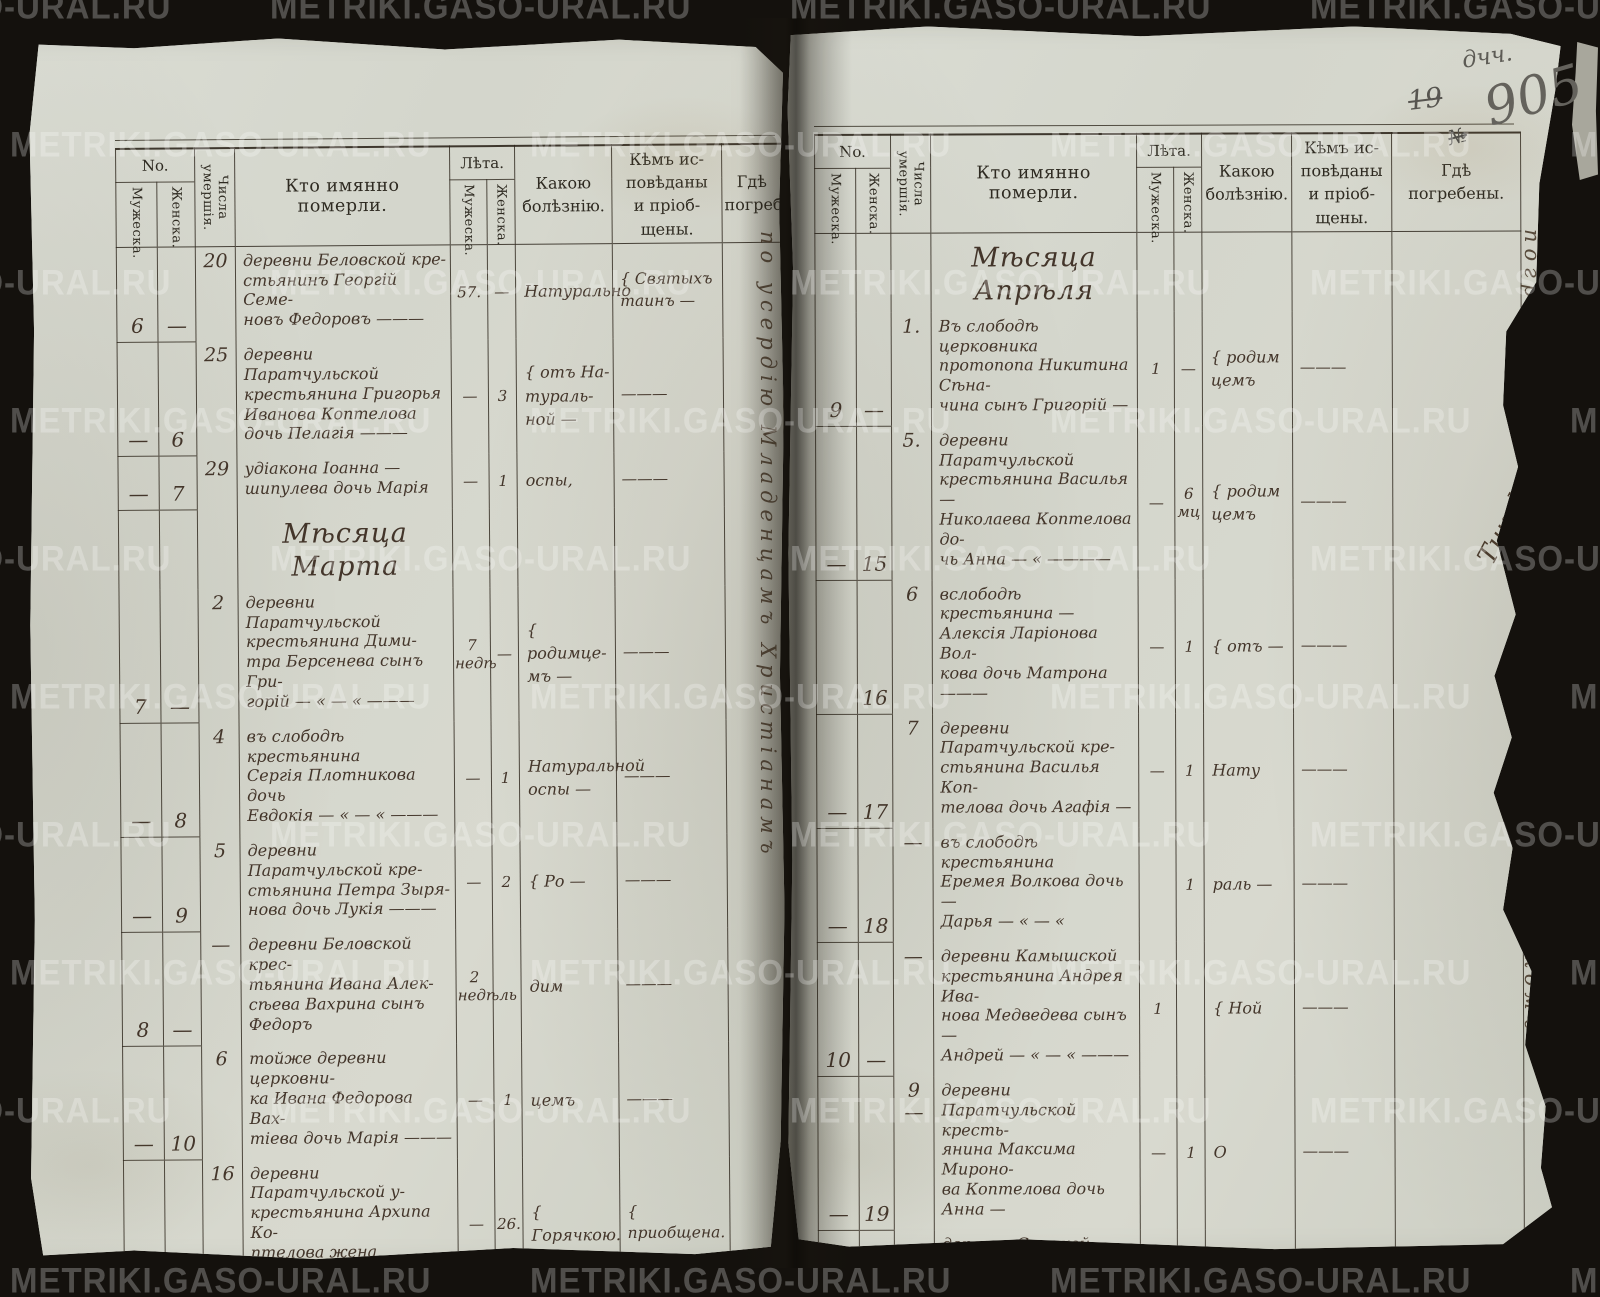 The width and height of the screenshot is (1600, 1297). I want to click on cell-confessed: { Святыхъ таинъ —, so click(668, 290).